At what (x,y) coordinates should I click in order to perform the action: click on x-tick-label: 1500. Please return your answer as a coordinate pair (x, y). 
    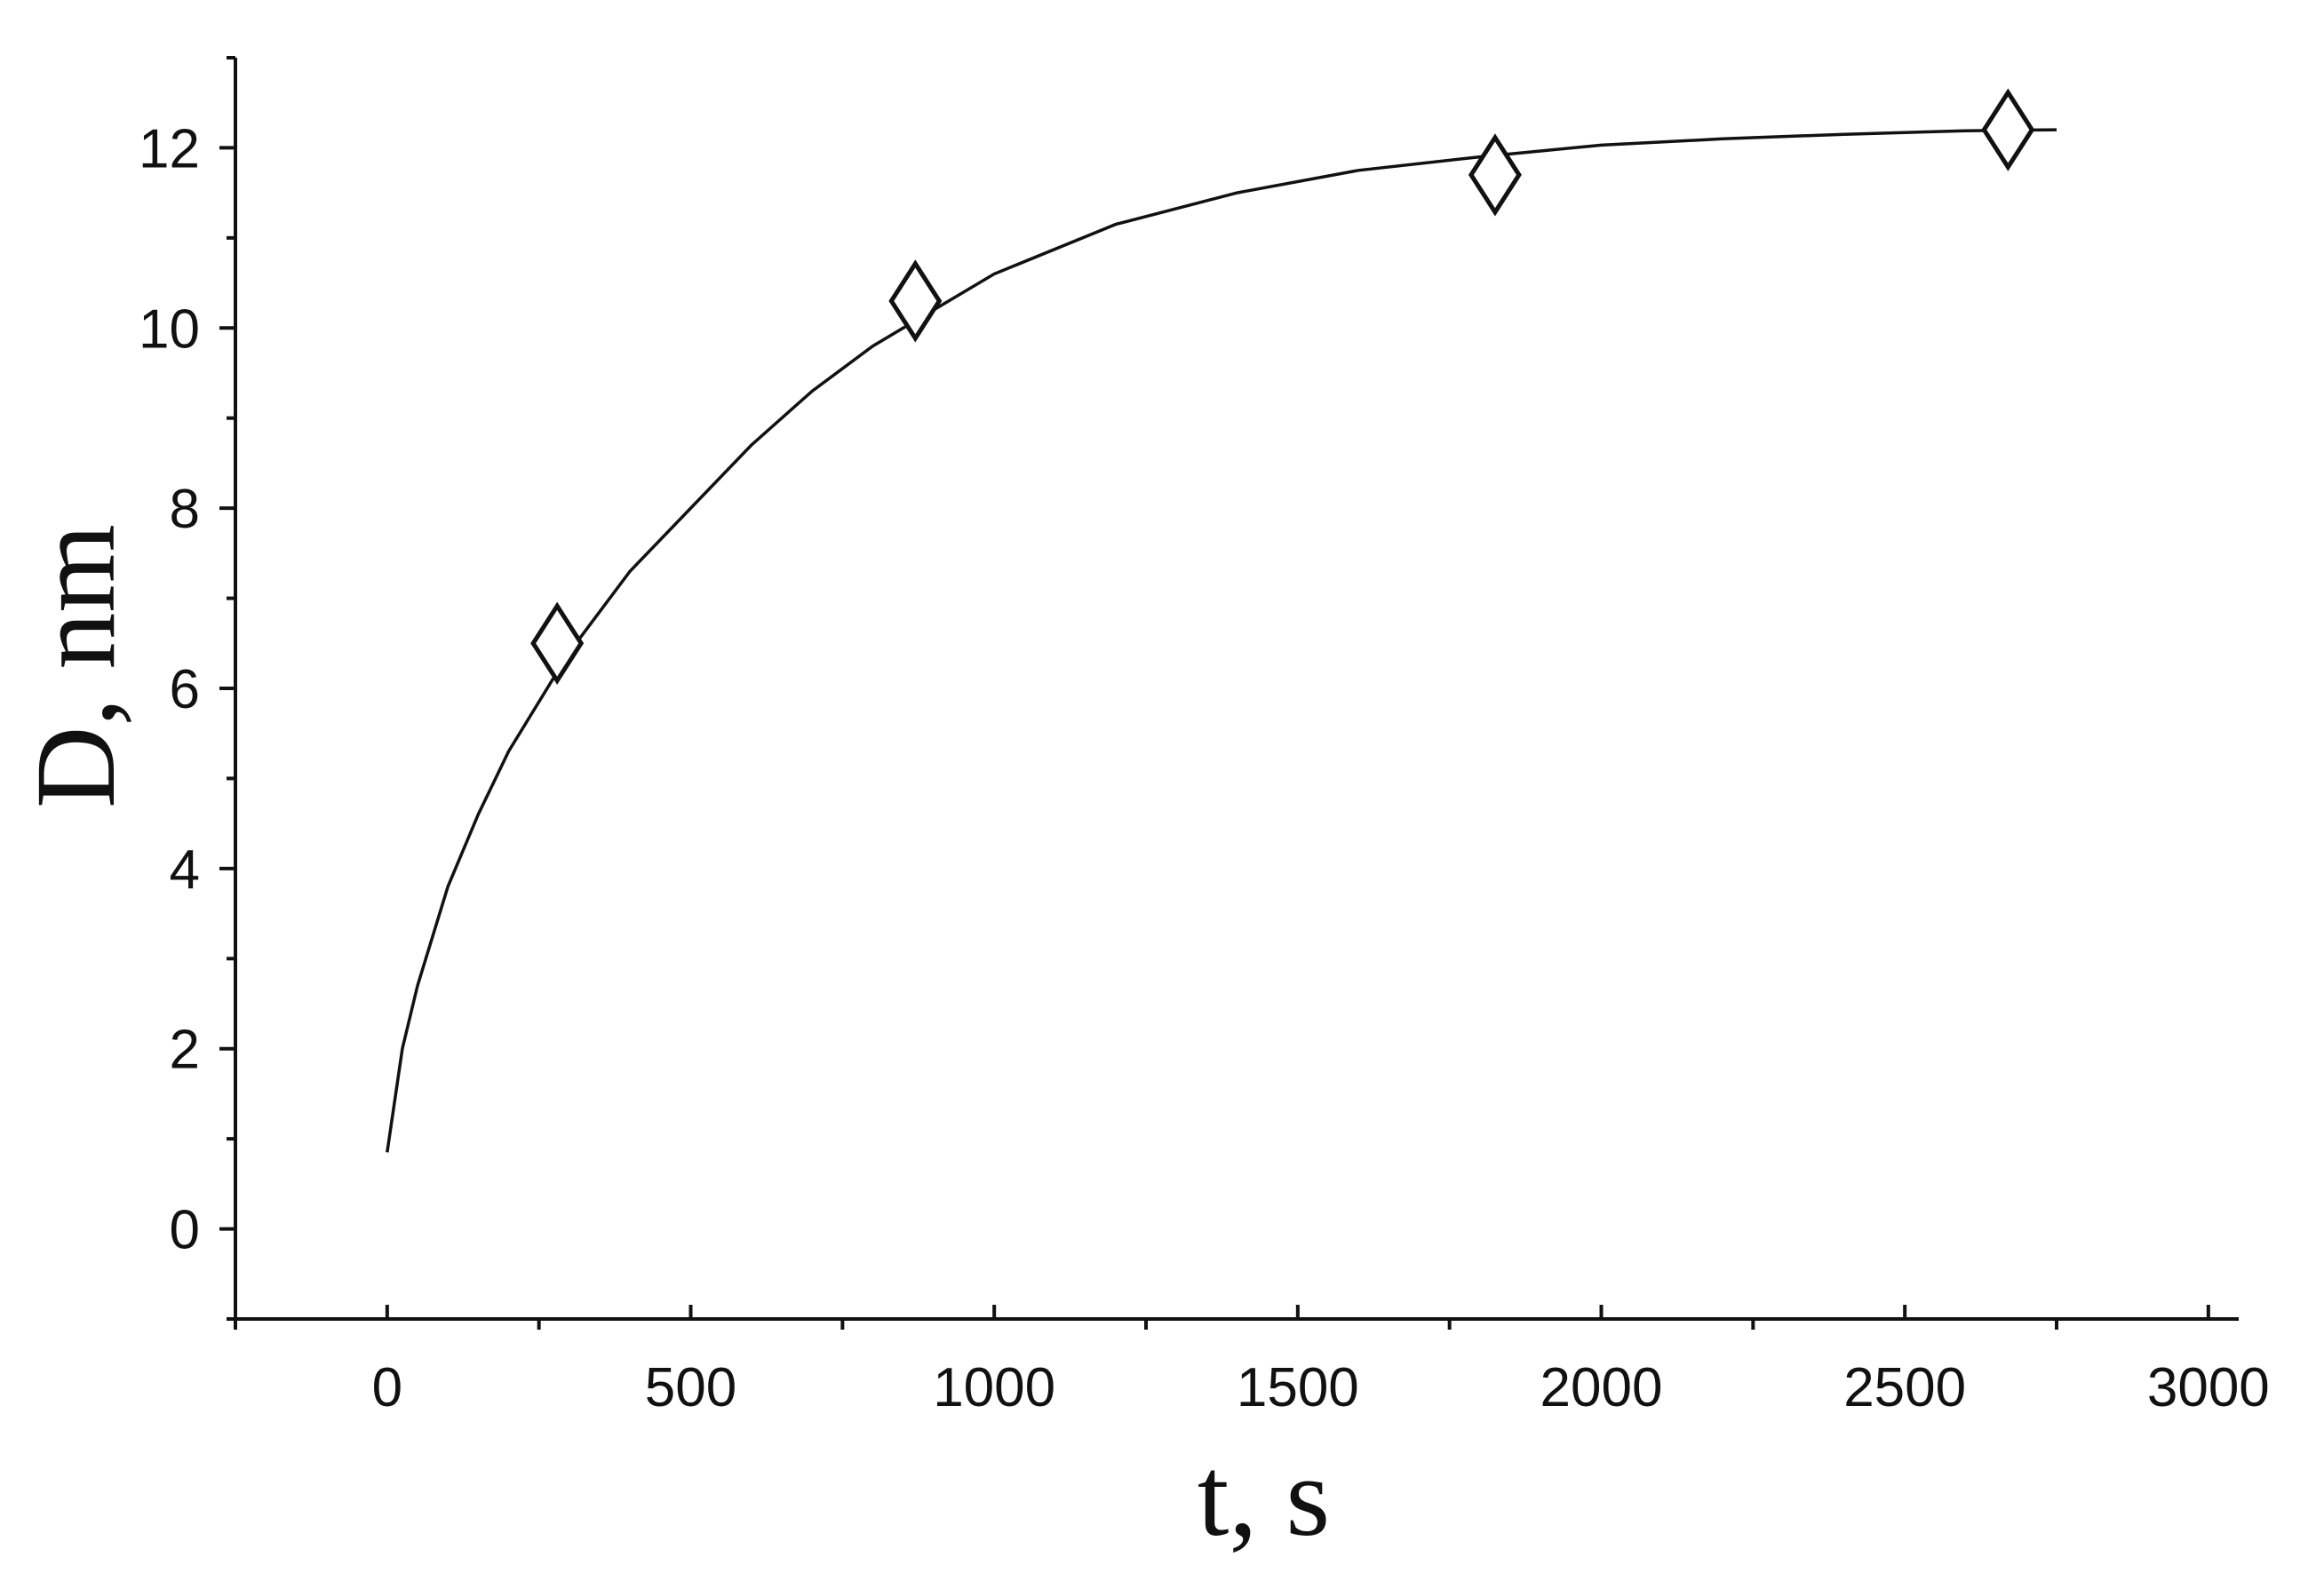
    Looking at the image, I should click on (1298, 1388).